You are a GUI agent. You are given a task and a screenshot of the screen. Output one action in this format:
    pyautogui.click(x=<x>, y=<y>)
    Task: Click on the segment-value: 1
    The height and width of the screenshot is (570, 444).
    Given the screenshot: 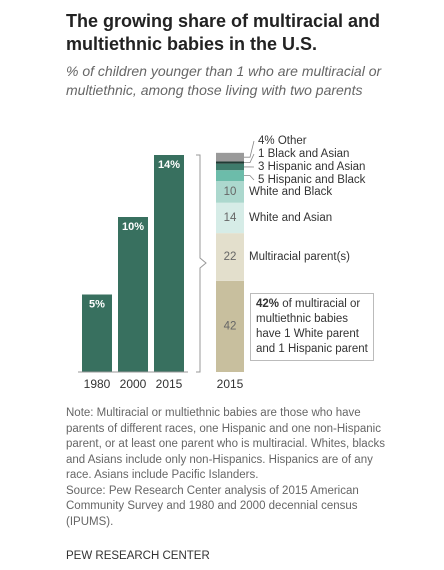 What is the action you would take?
    pyautogui.click(x=261, y=154)
    